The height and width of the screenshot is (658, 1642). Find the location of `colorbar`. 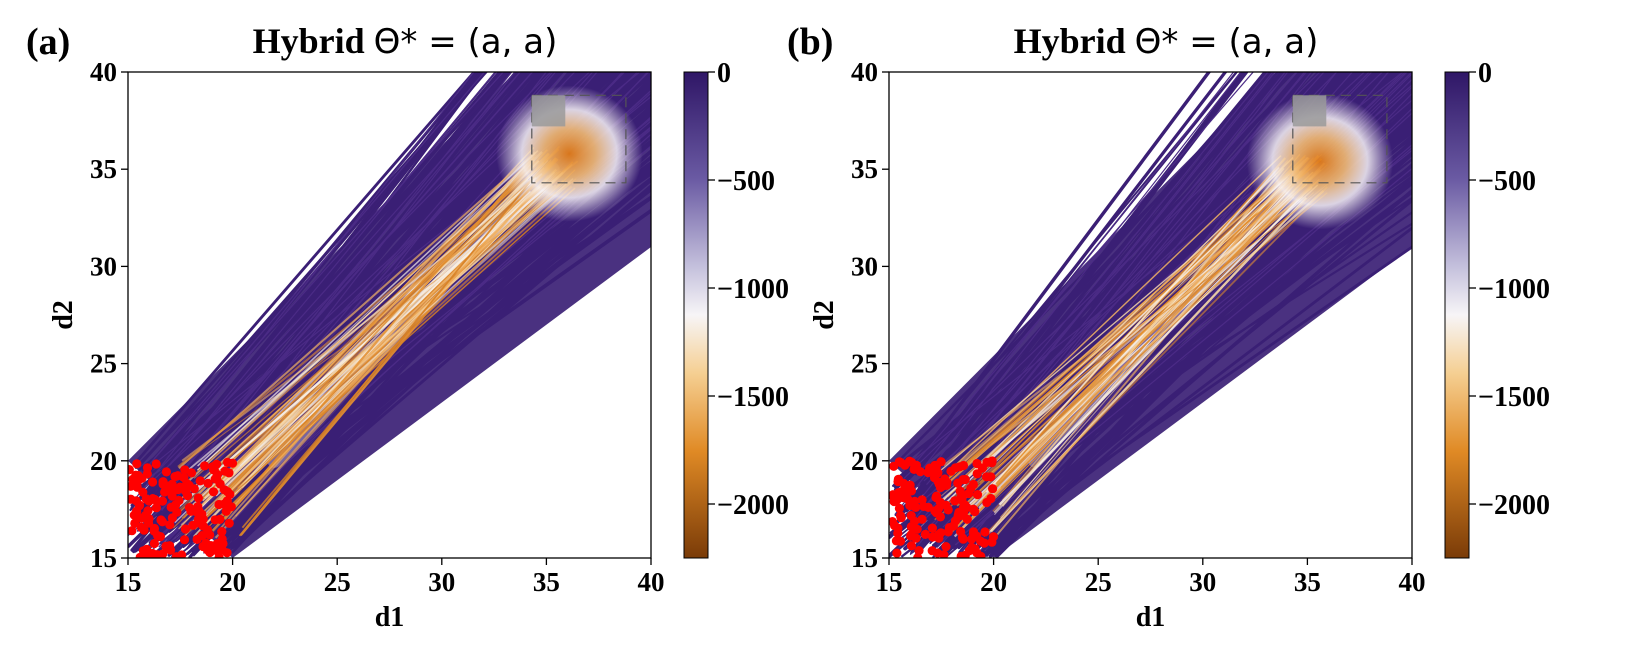

colorbar is located at coordinates (1457, 315).